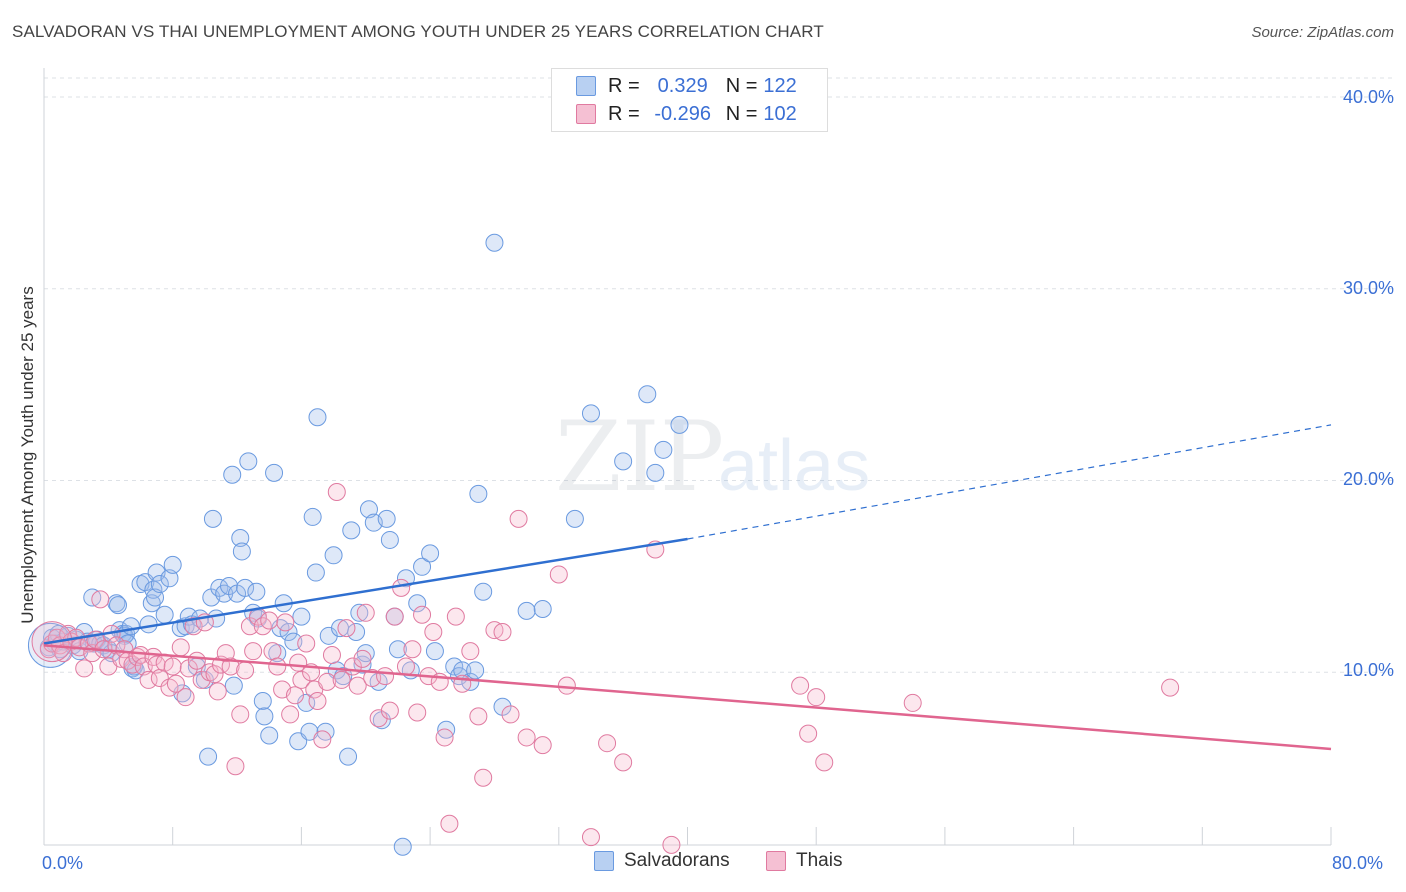  I want to click on trend-line-salvadorans, so click(365, 591).